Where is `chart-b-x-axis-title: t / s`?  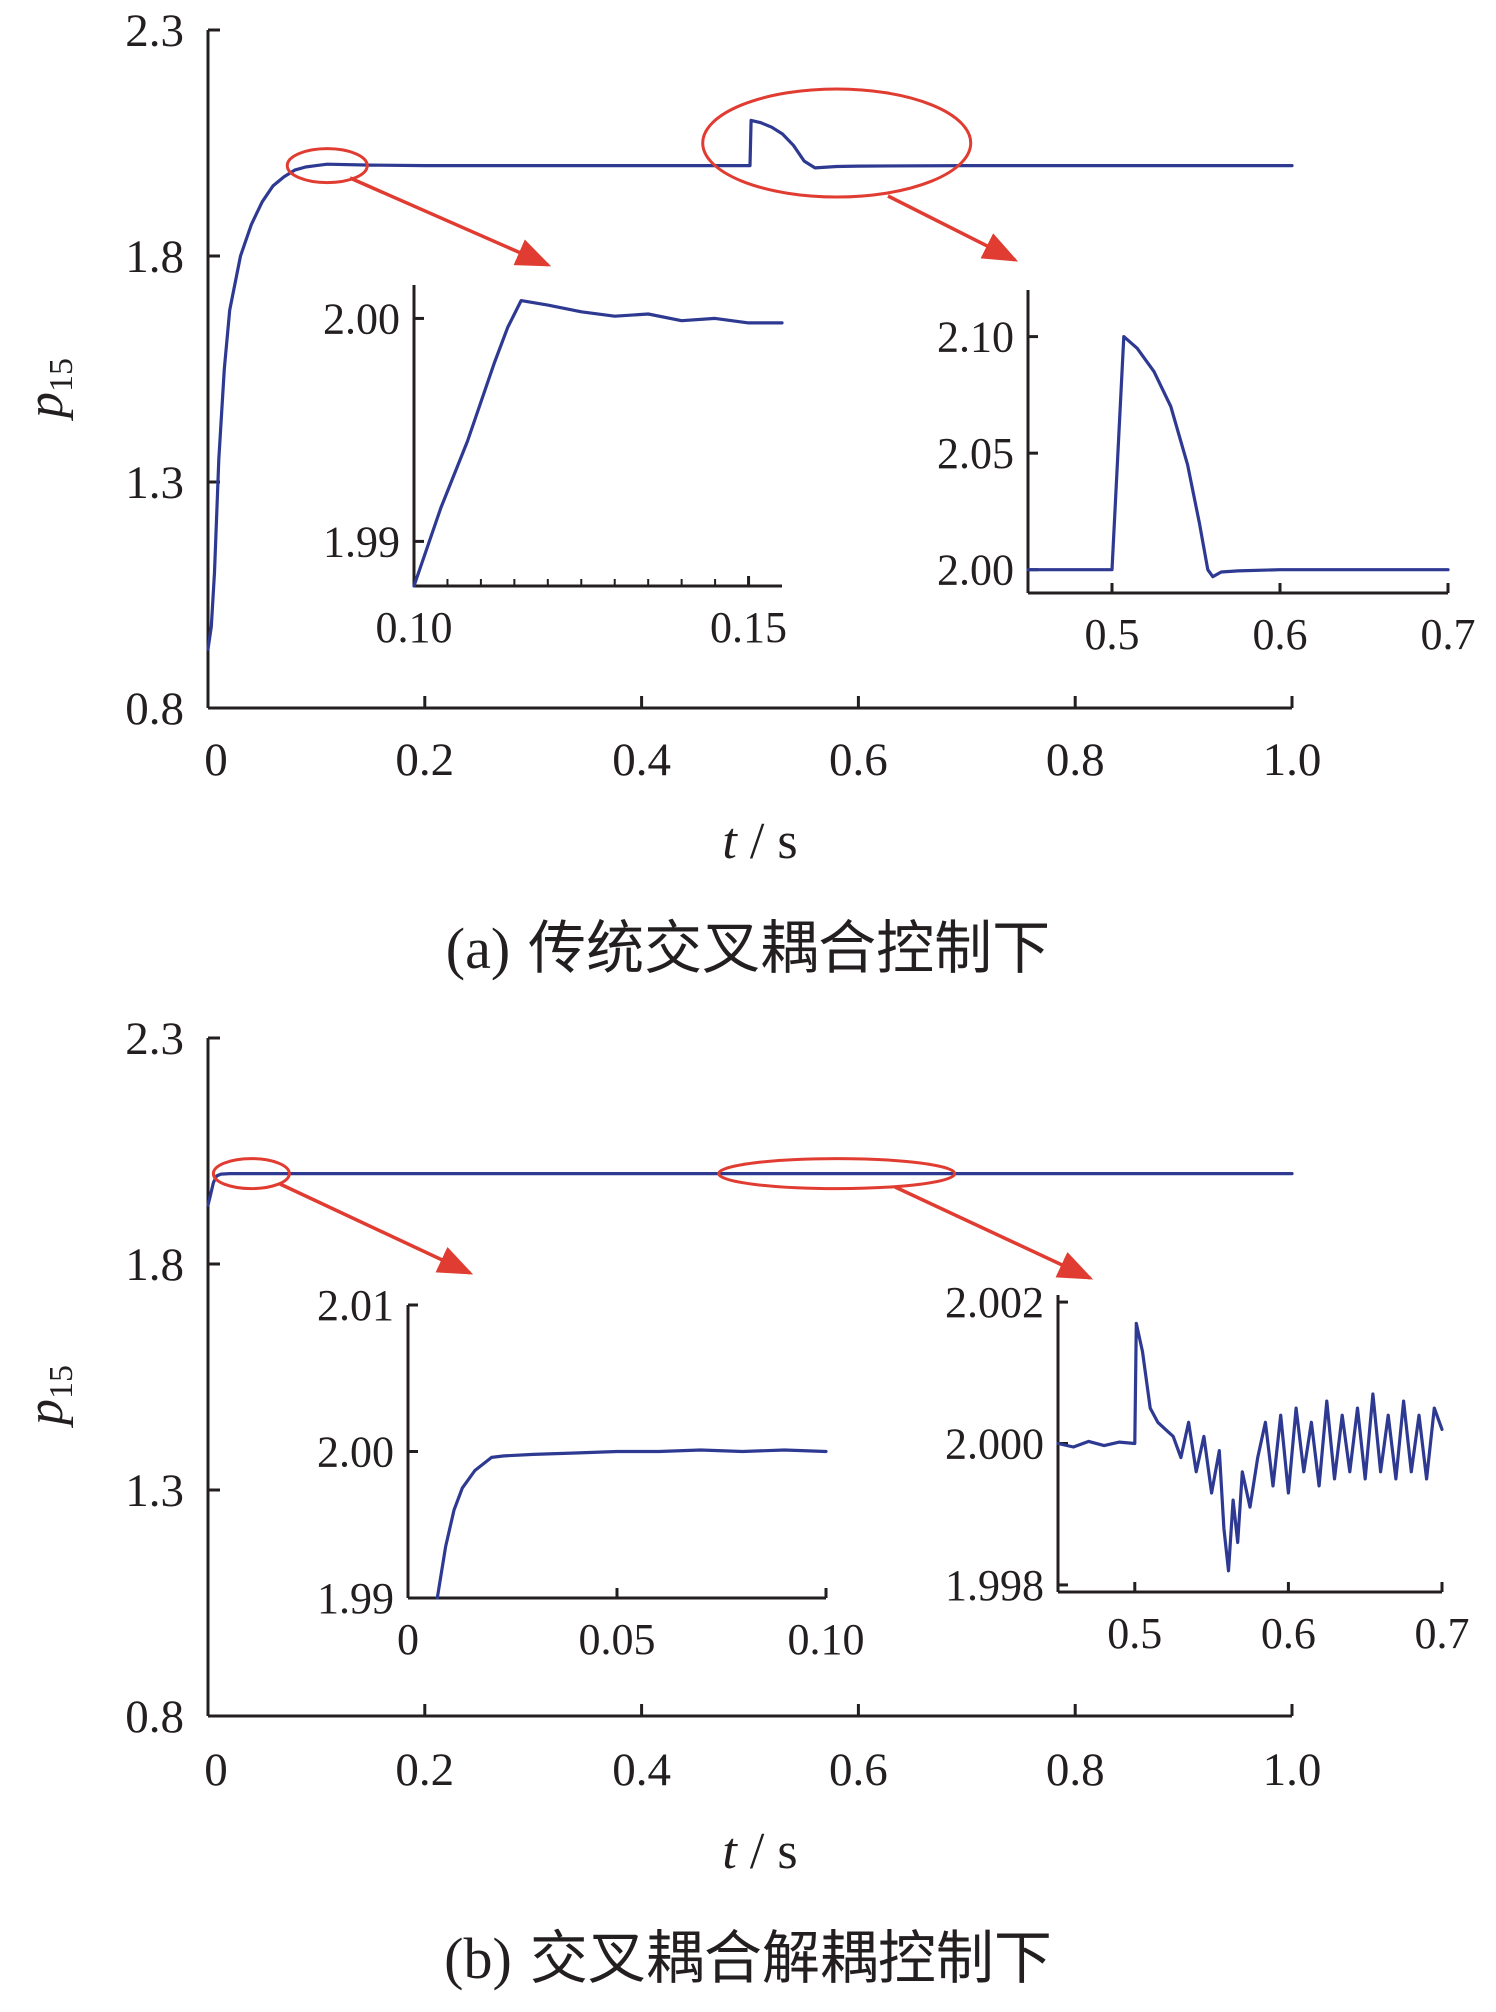 chart-b-x-axis-title: t / s is located at coordinates (759, 1851).